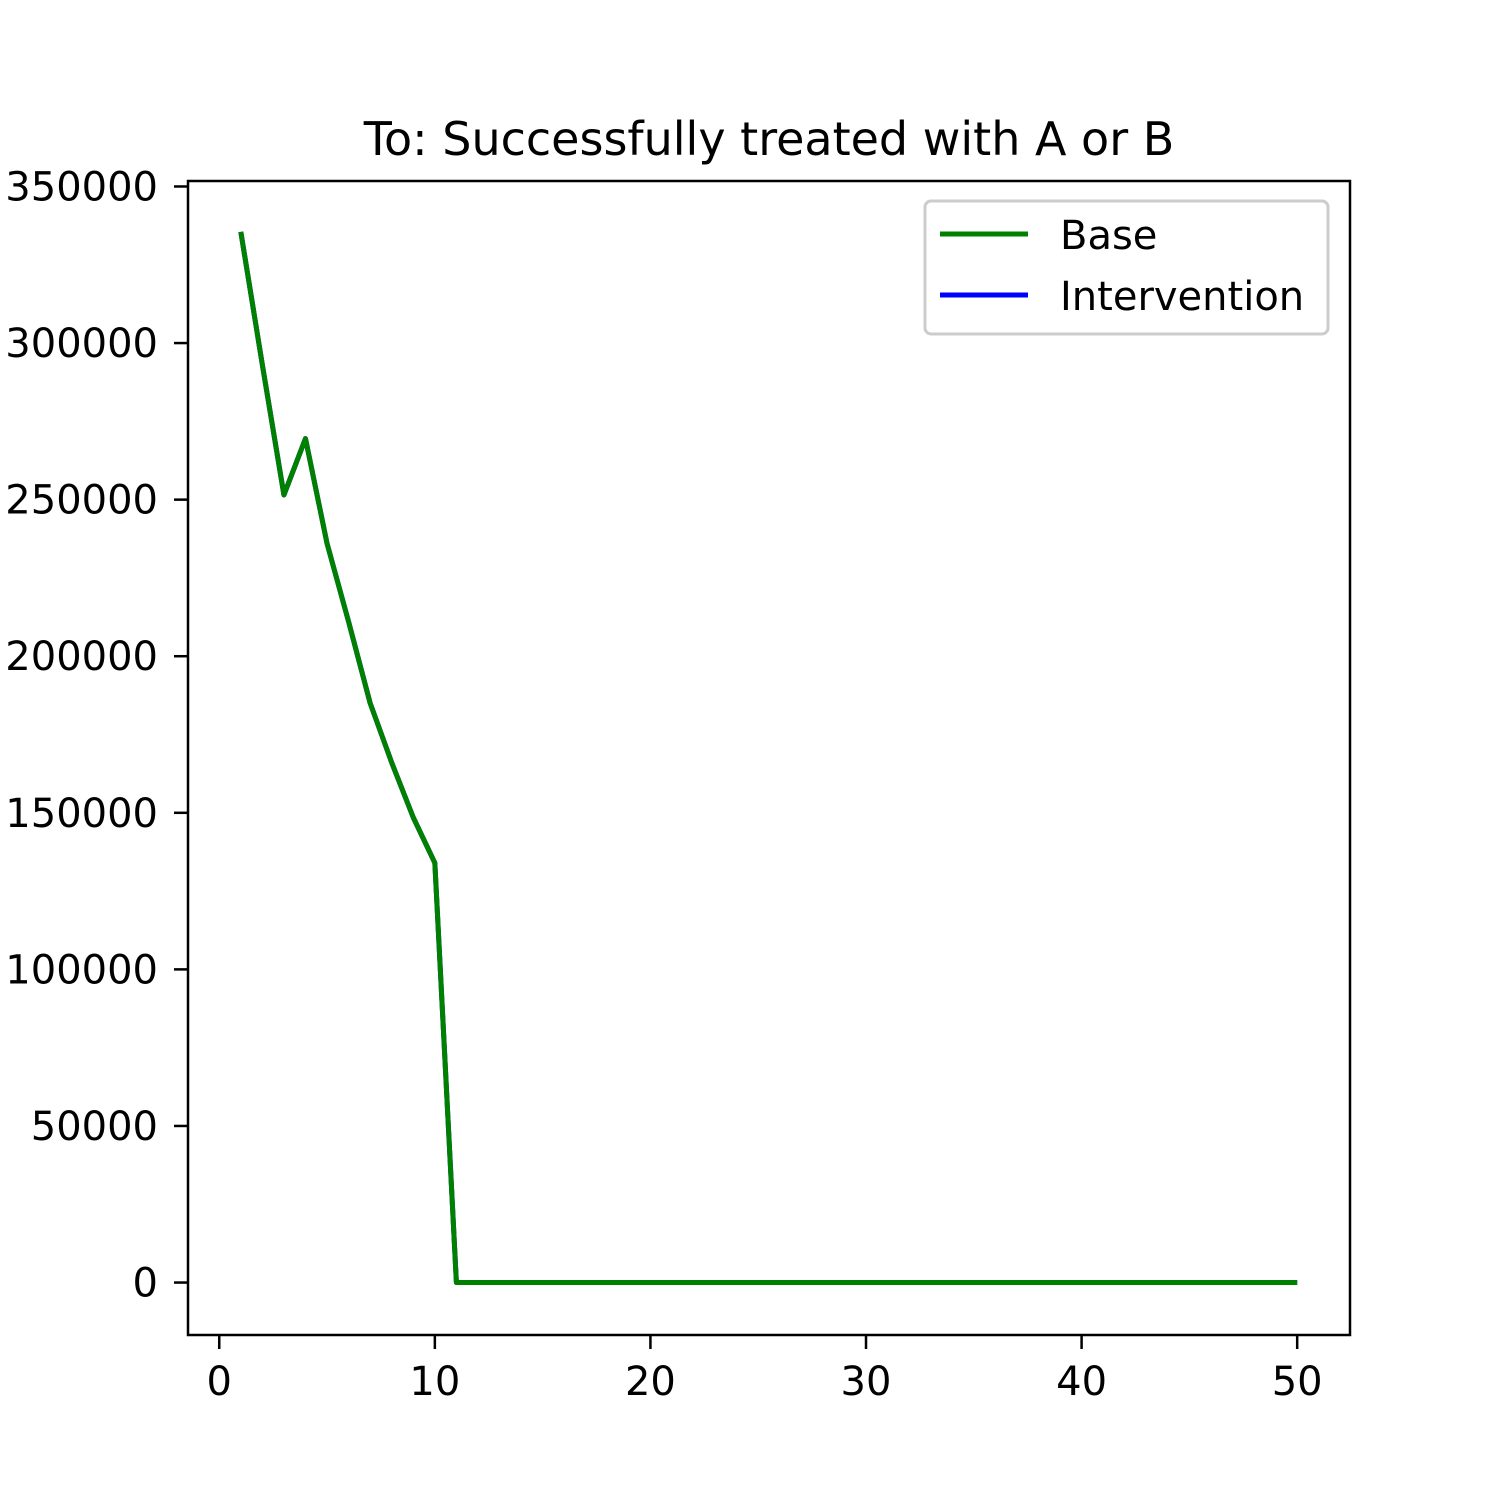  Describe the element at coordinates (1081, 1382) in the screenshot. I see `x-tick-label: 40` at that location.